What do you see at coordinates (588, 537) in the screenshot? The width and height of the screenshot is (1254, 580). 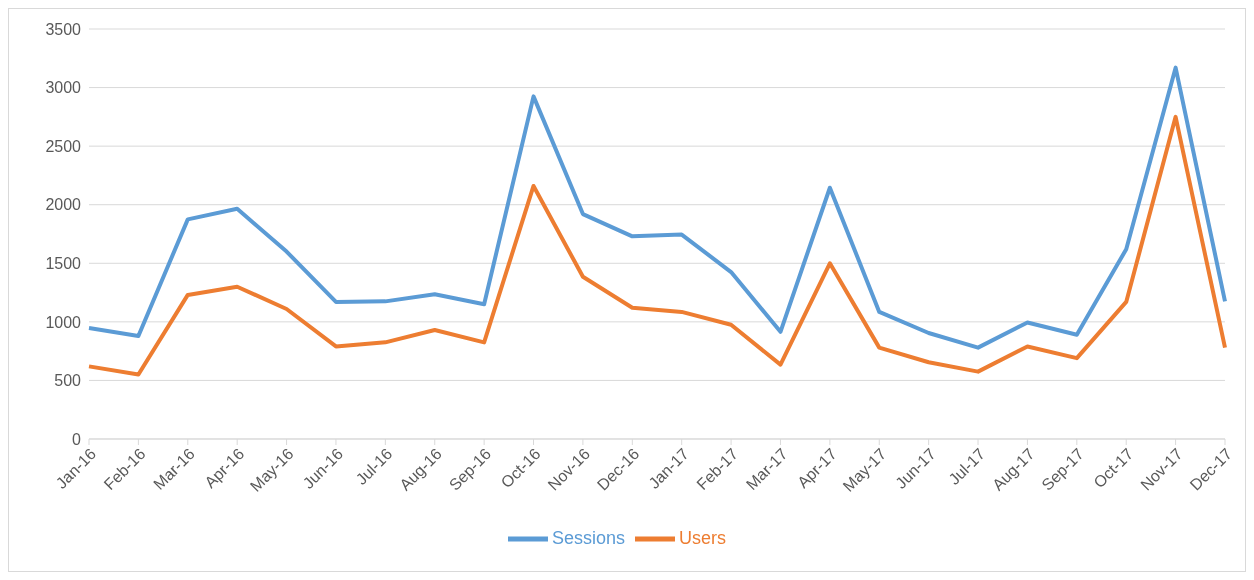 I see `legend-label: Sessions` at bounding box center [588, 537].